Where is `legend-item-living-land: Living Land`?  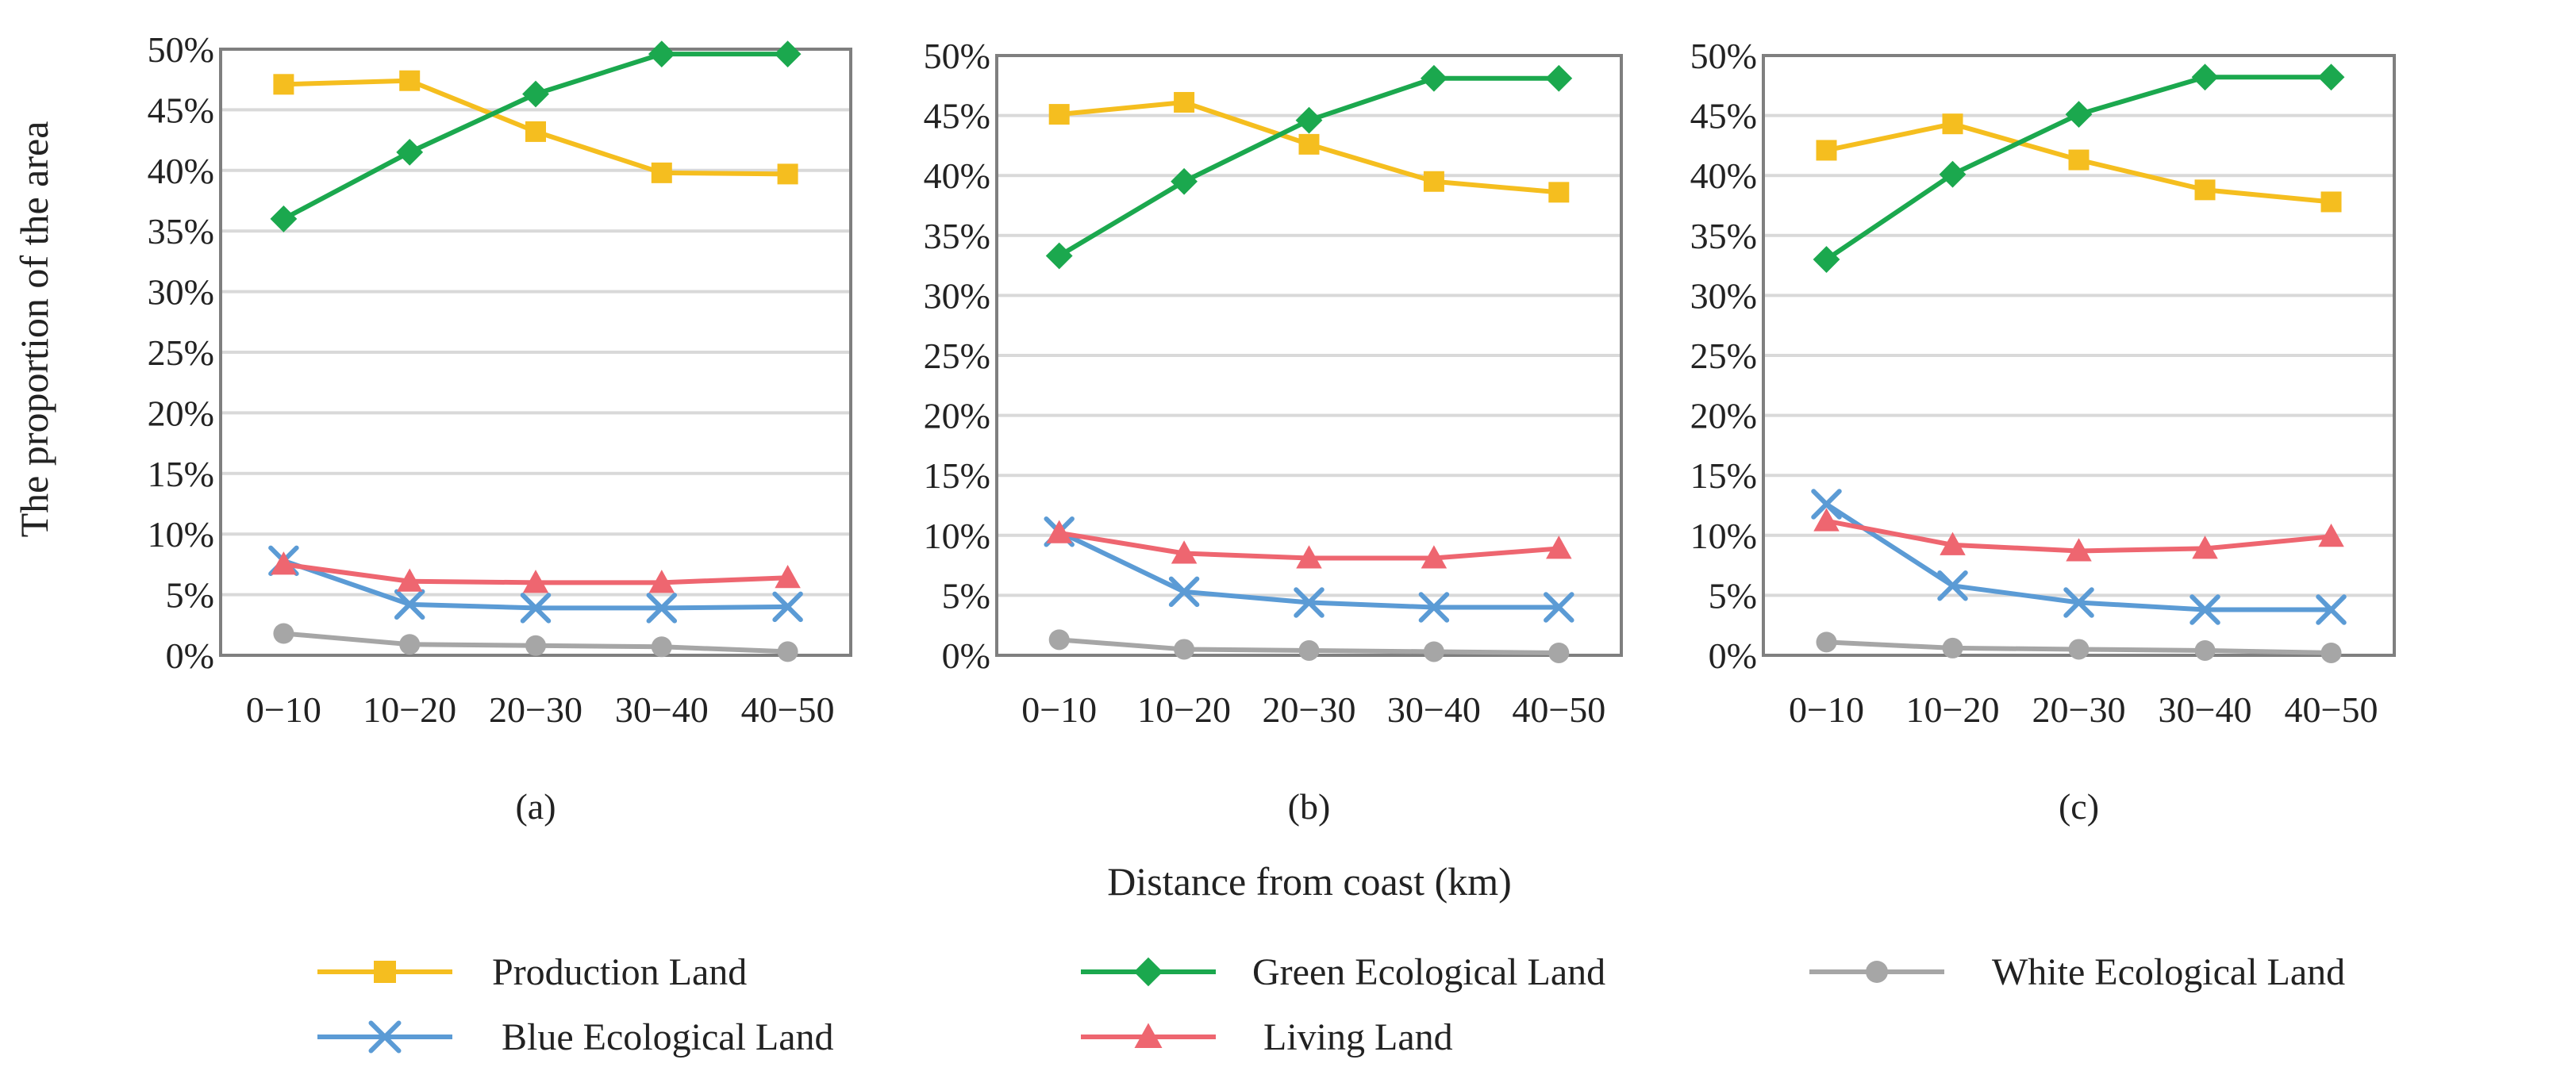 legend-item-living-land: Living Land is located at coordinates (1267, 1037).